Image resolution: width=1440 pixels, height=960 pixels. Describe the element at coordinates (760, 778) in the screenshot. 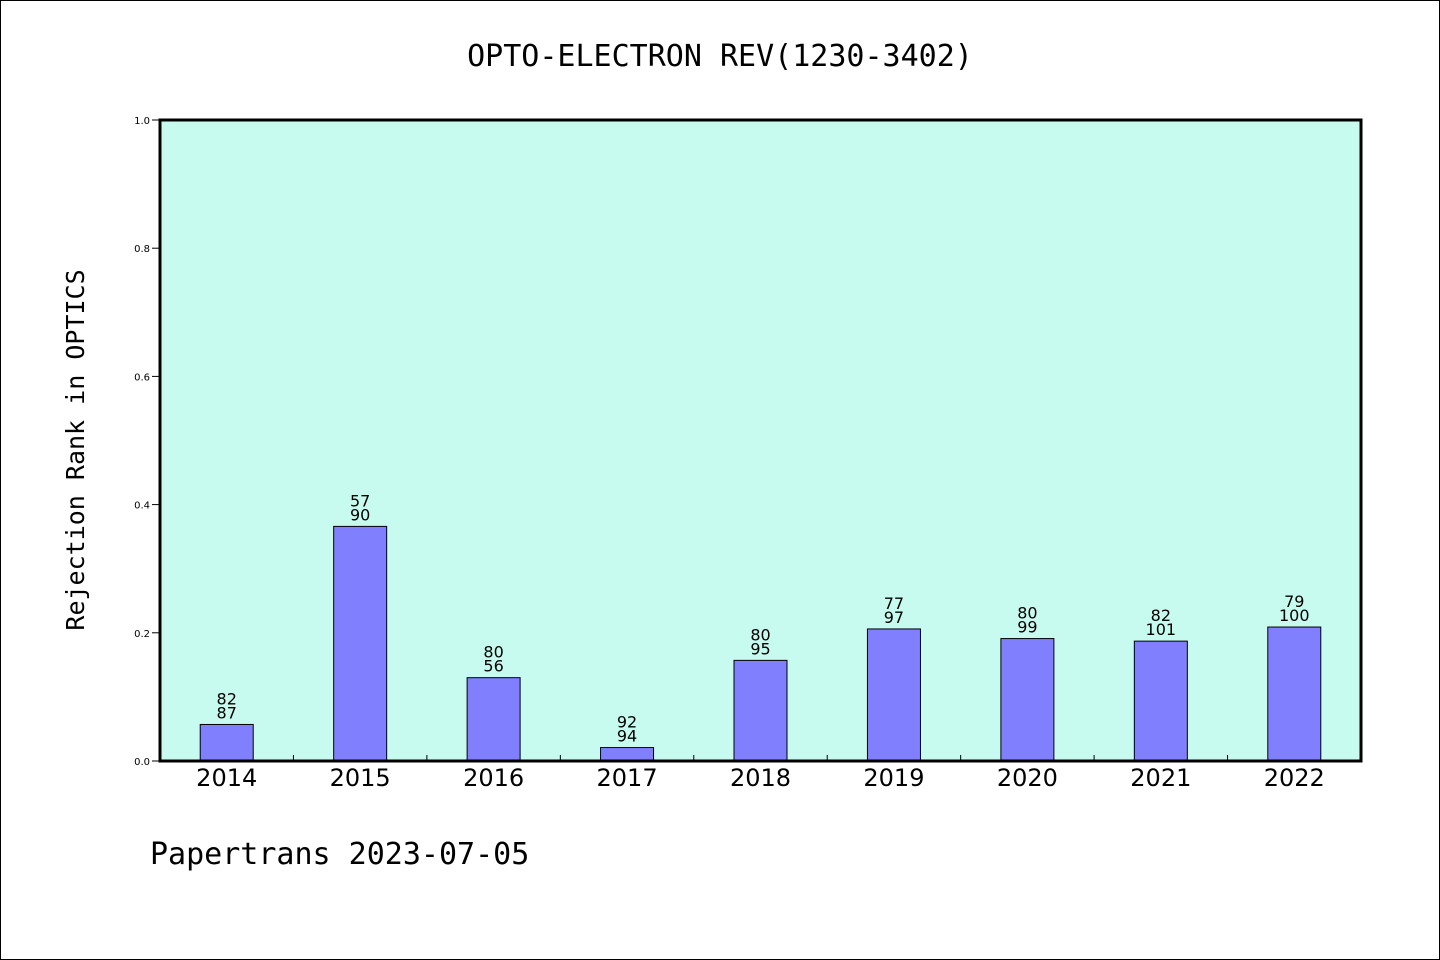

I see `x-tick-label: 2018` at that location.